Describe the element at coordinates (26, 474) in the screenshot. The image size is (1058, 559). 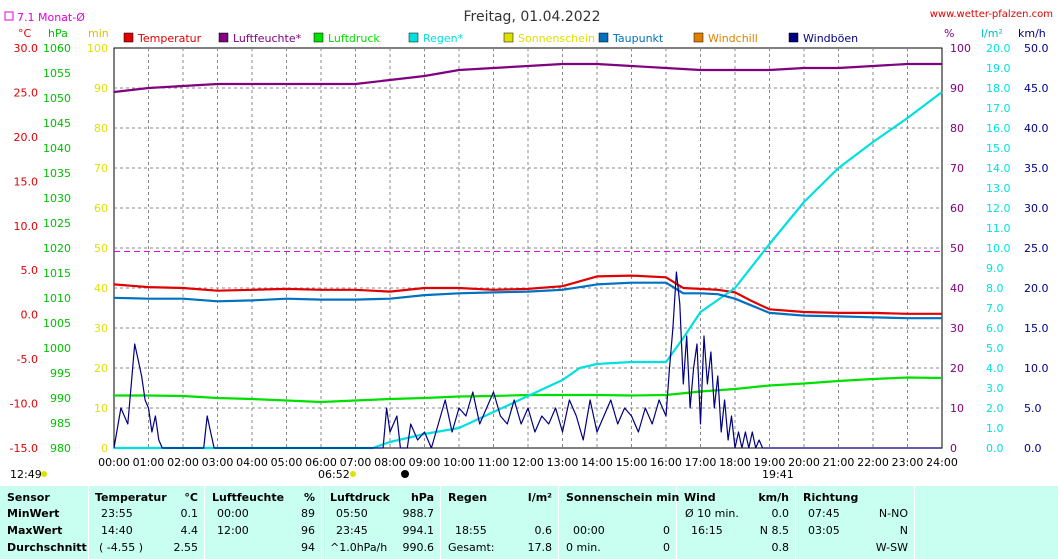
I see `left-time-label: 12:49` at that location.